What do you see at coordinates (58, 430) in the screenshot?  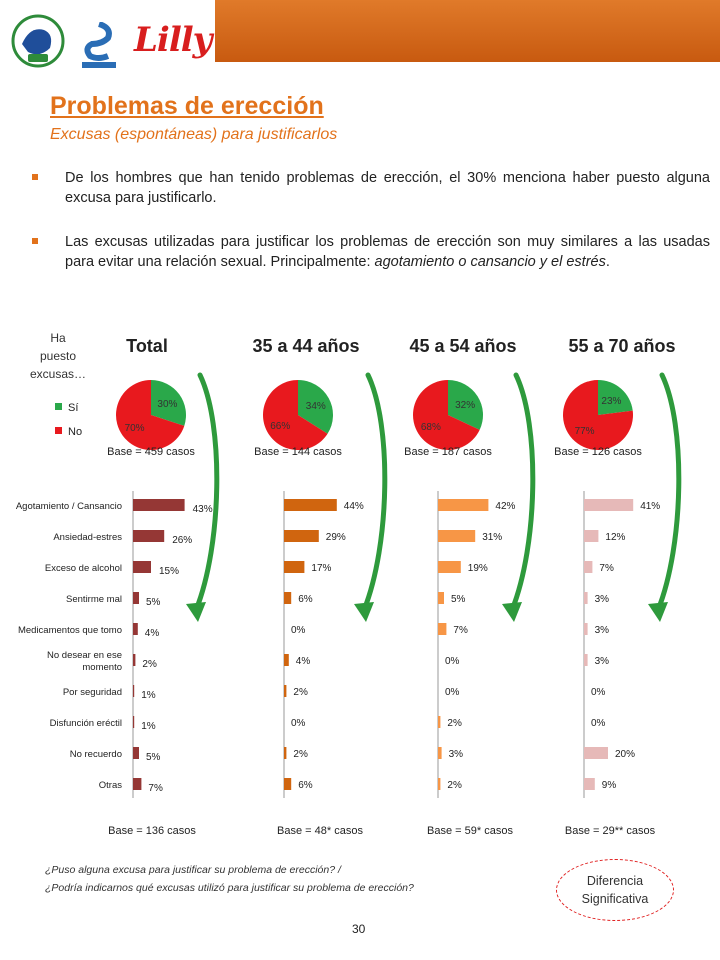 I see `legend-swatch-no` at bounding box center [58, 430].